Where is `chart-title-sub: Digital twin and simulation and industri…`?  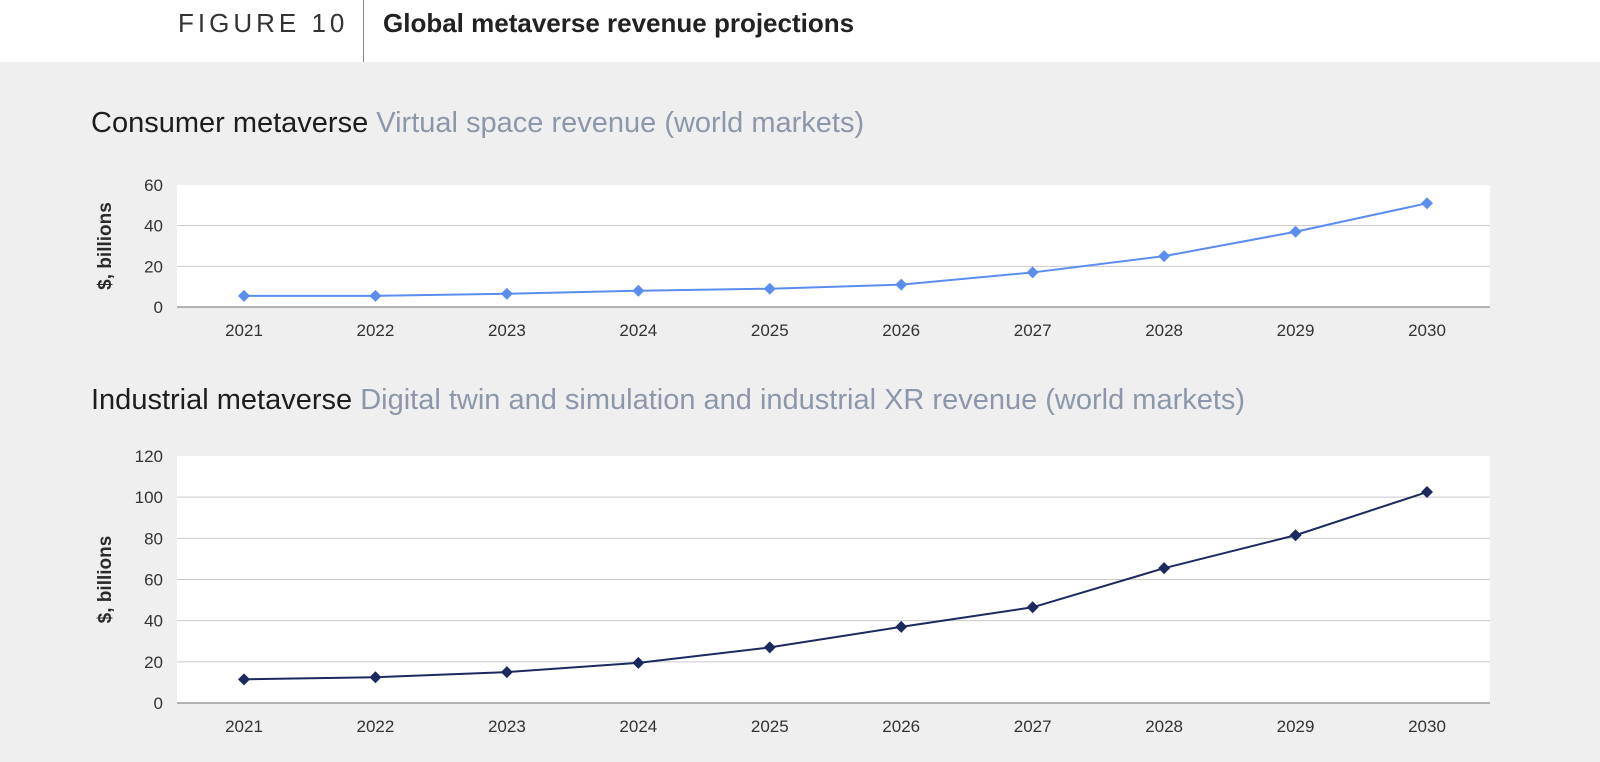 chart-title-sub: Digital twin and simulation and industri… is located at coordinates (803, 400).